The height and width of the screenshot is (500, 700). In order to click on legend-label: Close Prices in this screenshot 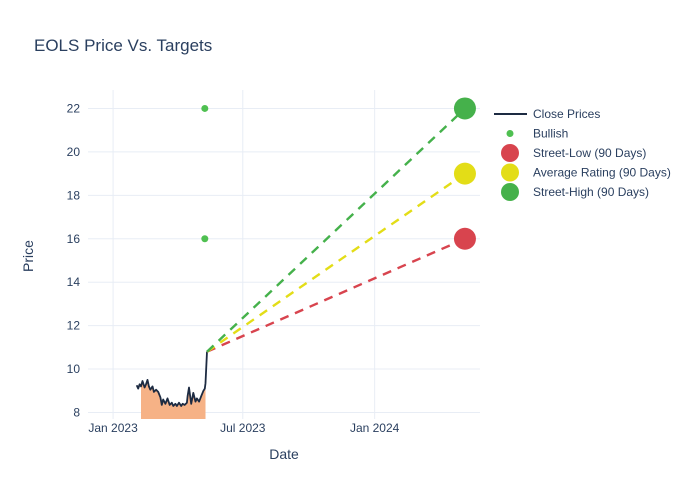, I will do `click(566, 114)`.